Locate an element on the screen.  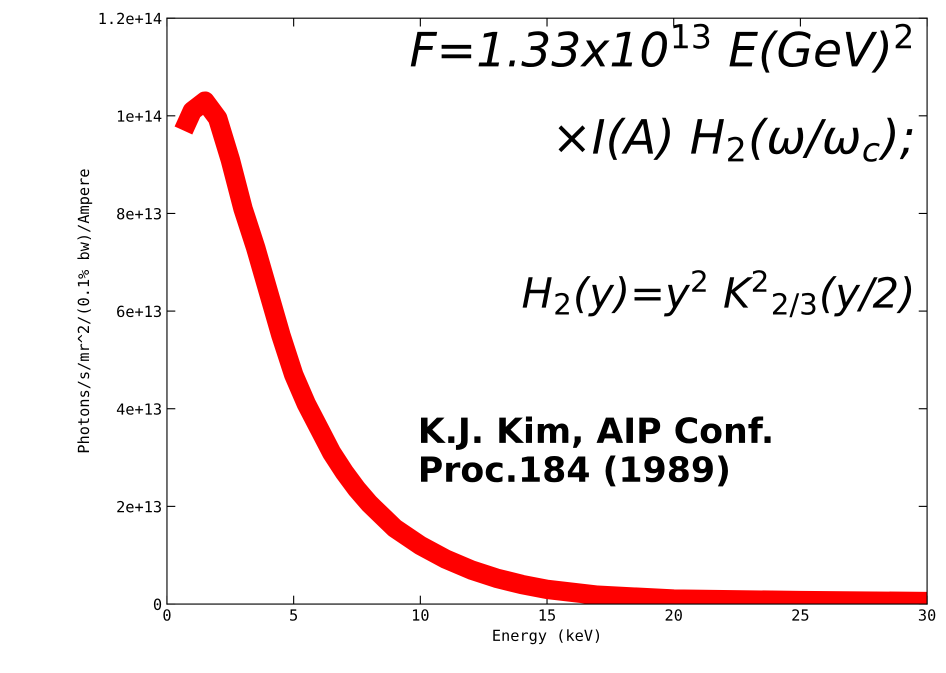
y-axis-title: Photons/s/mr^2/(0.1% bw)/Ampere is located at coordinates (84, 310).